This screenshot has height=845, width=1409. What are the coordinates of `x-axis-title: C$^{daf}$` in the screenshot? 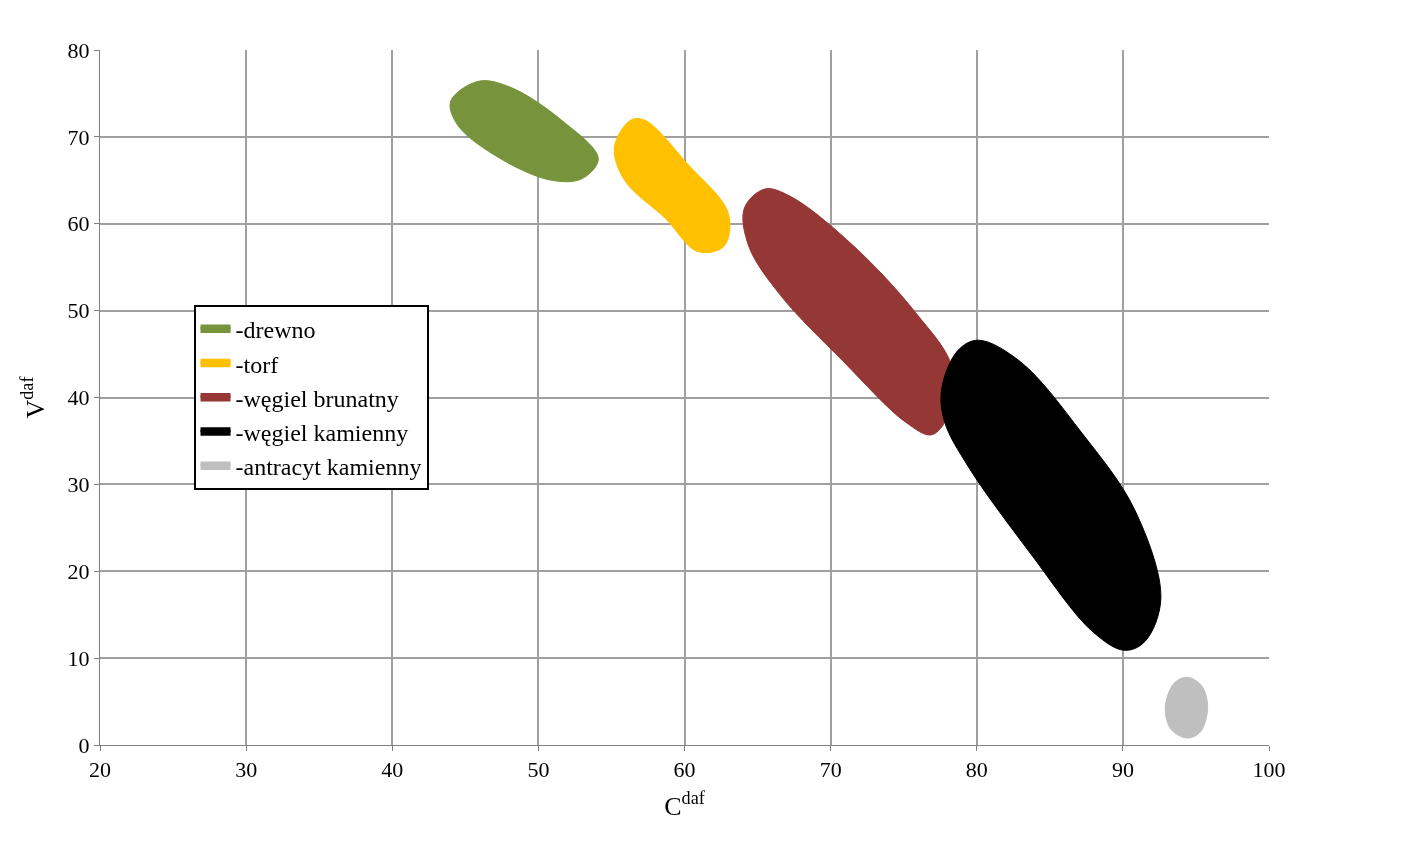 It's located at (685, 805).